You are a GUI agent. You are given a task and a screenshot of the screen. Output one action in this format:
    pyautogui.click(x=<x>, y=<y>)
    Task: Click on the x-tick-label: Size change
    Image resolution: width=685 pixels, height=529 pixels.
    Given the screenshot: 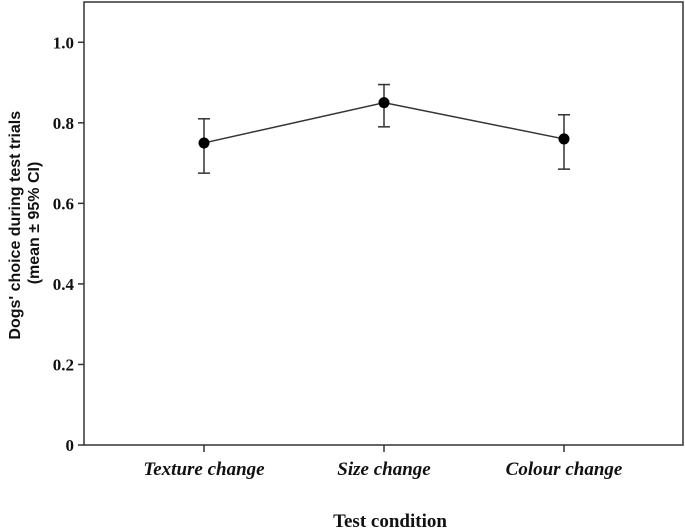 What is the action you would take?
    pyautogui.click(x=384, y=469)
    